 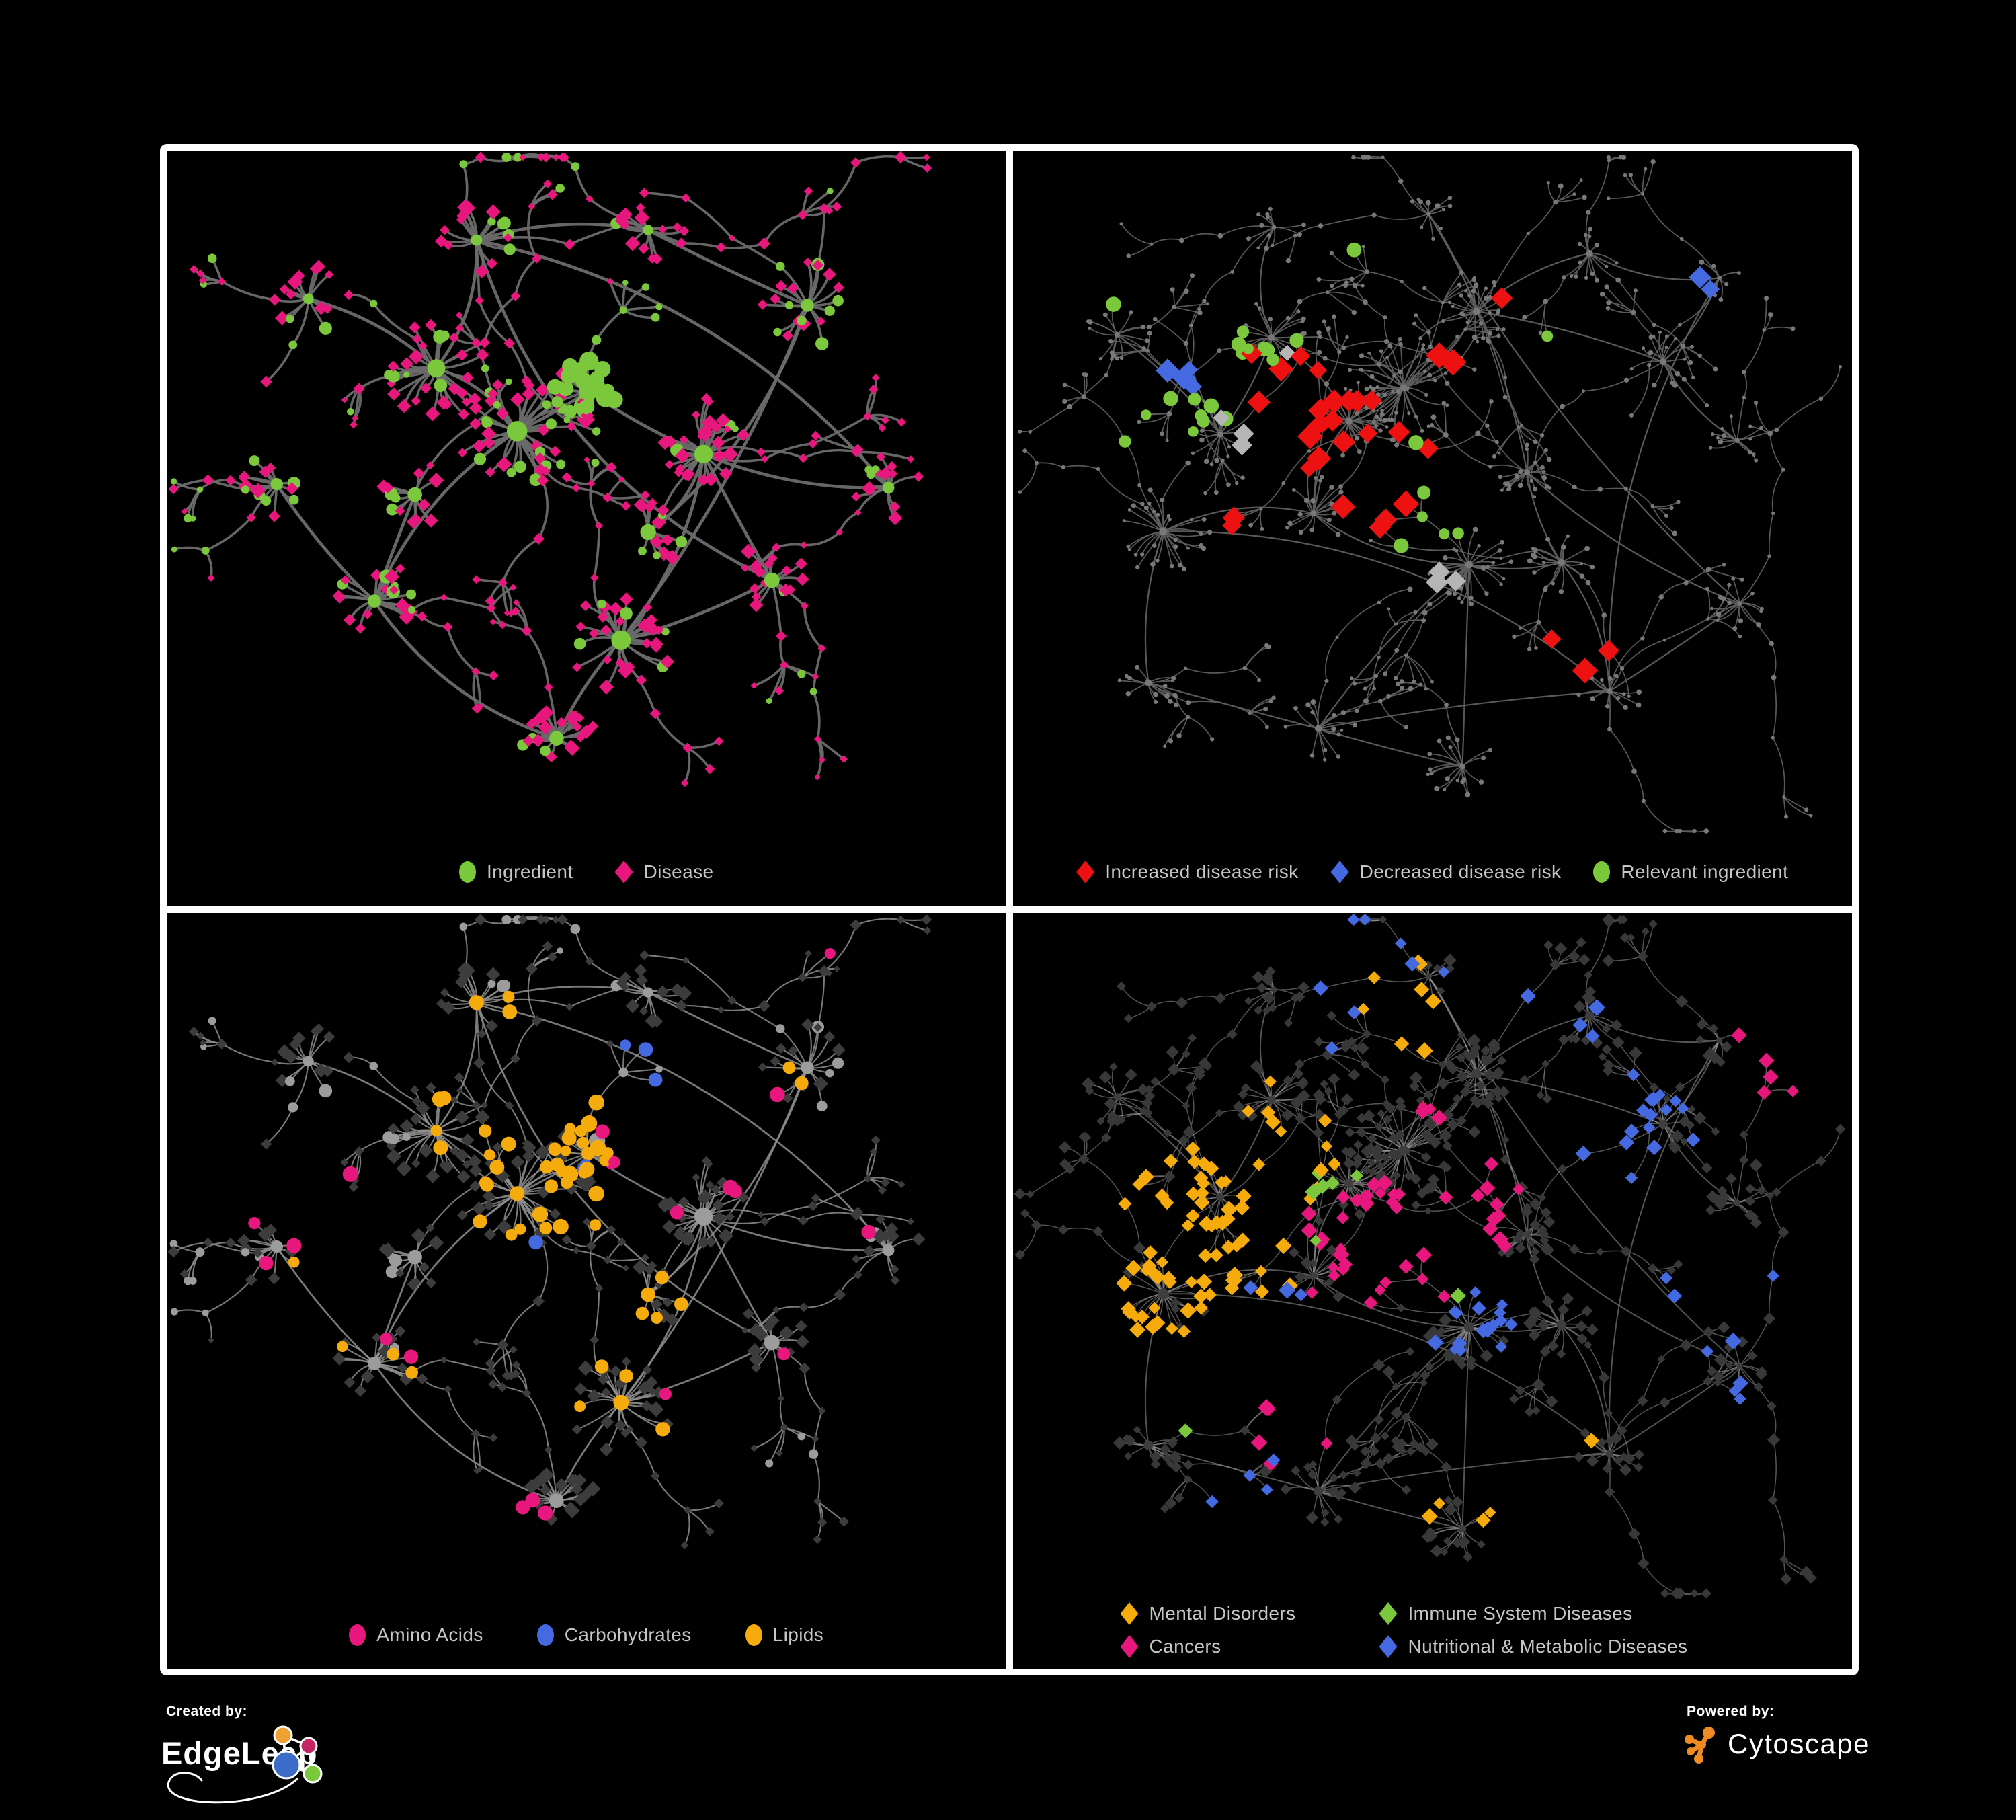 I want to click on edgeleap-brandrow: EdgeLeap, so click(x=316, y=1762).